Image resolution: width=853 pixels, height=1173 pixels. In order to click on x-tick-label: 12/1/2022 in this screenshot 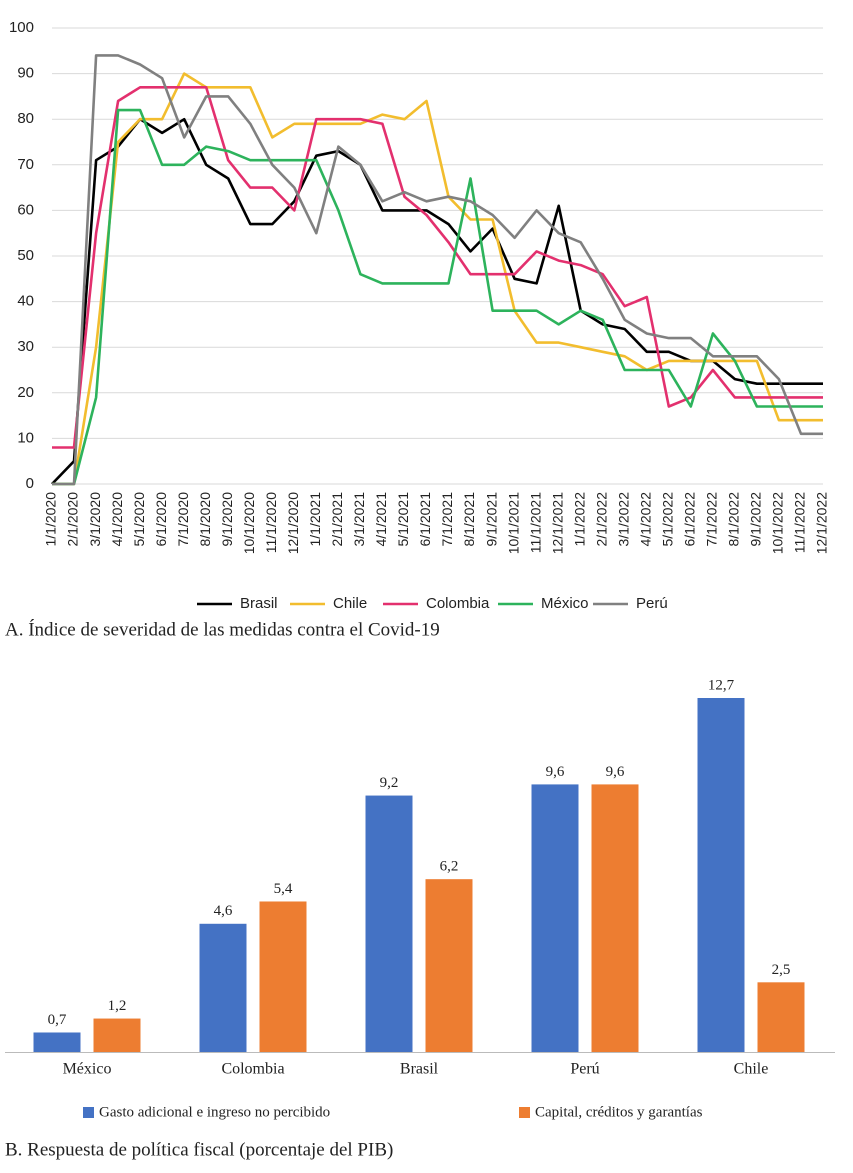, I will do `click(822, 523)`.